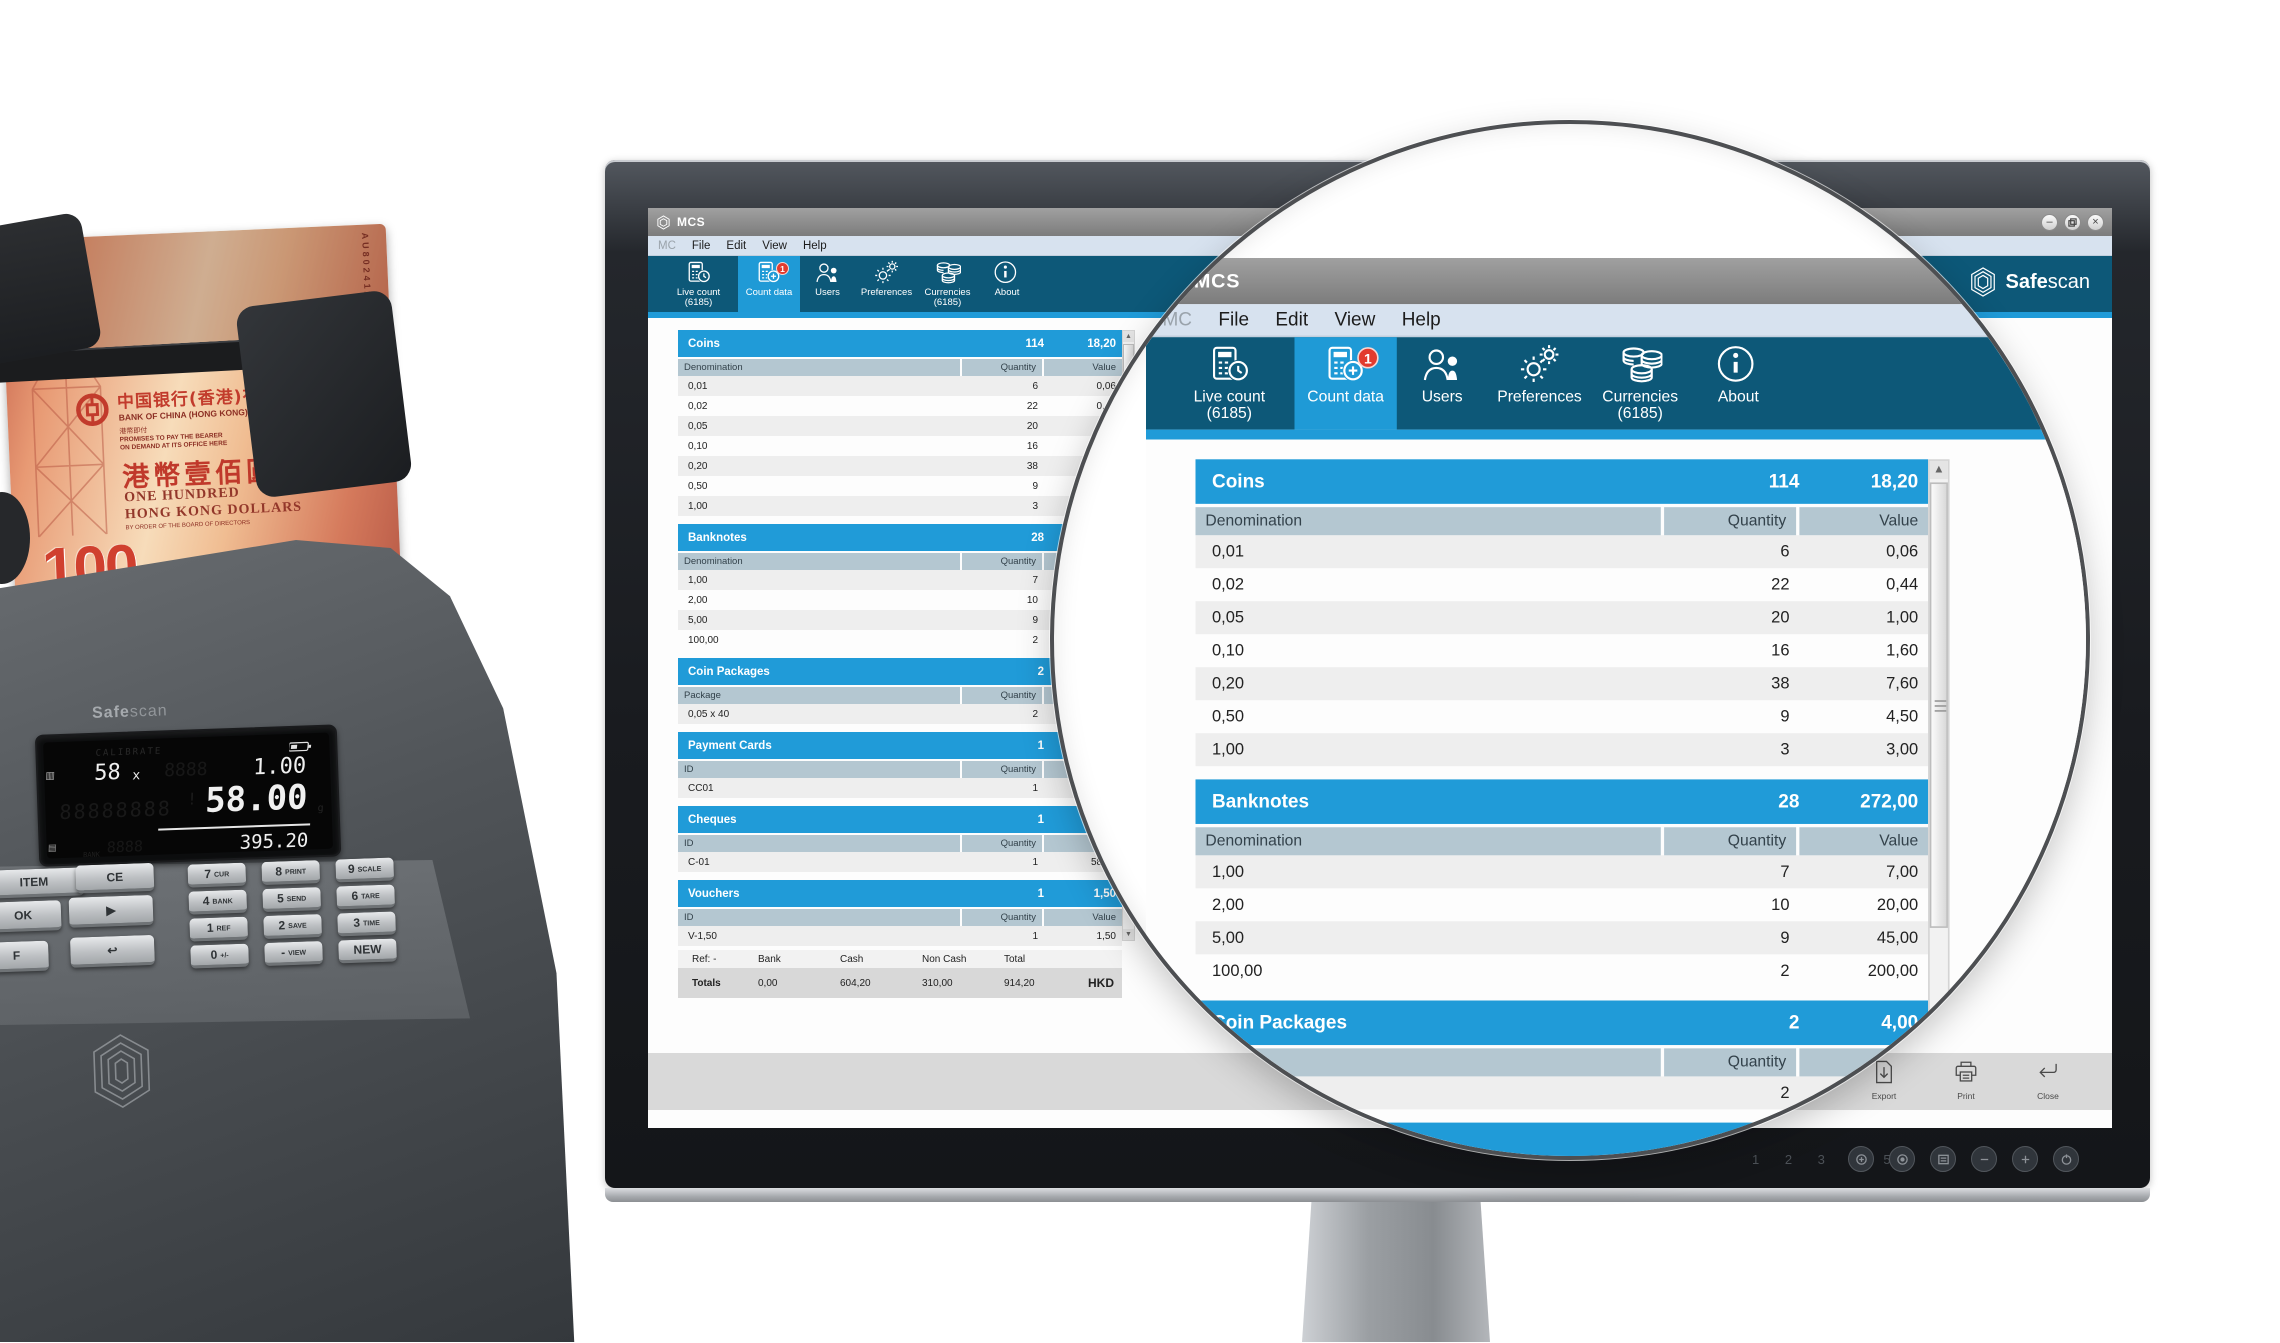 Image resolution: width=2280 pixels, height=1343 pixels. What do you see at coordinates (900, 862) in the screenshot?
I see `table-row: C-01158,50` at bounding box center [900, 862].